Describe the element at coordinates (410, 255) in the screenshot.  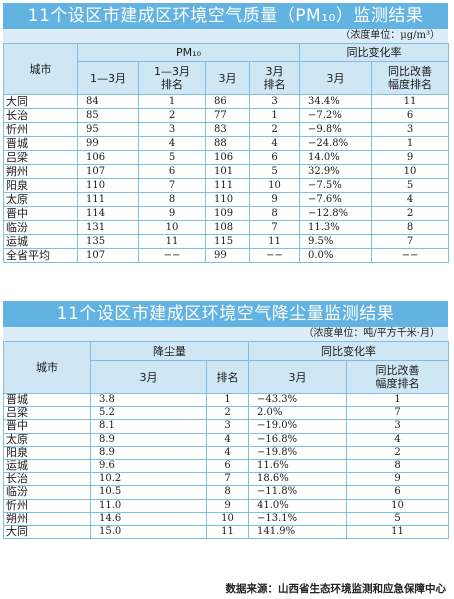
I see `cell-improve-rank: −−` at that location.